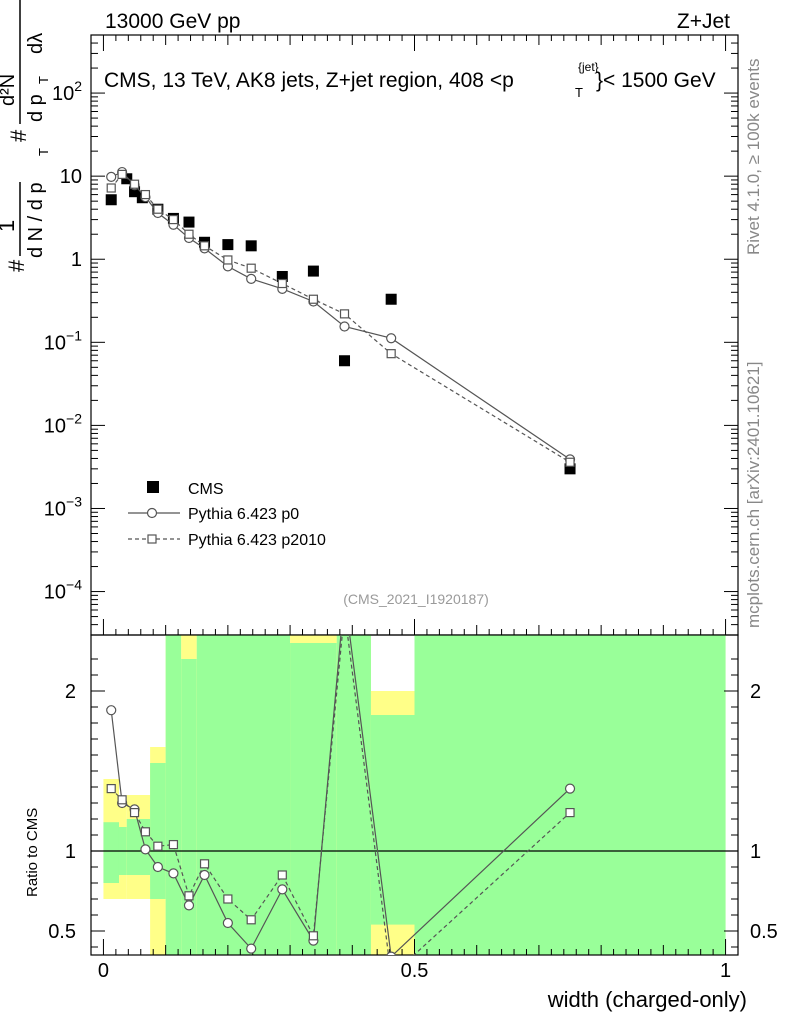 The image size is (786, 1024). What do you see at coordinates (32, 852) in the screenshot?
I see `ratio-ylabel: Ratio to CMS` at bounding box center [32, 852].